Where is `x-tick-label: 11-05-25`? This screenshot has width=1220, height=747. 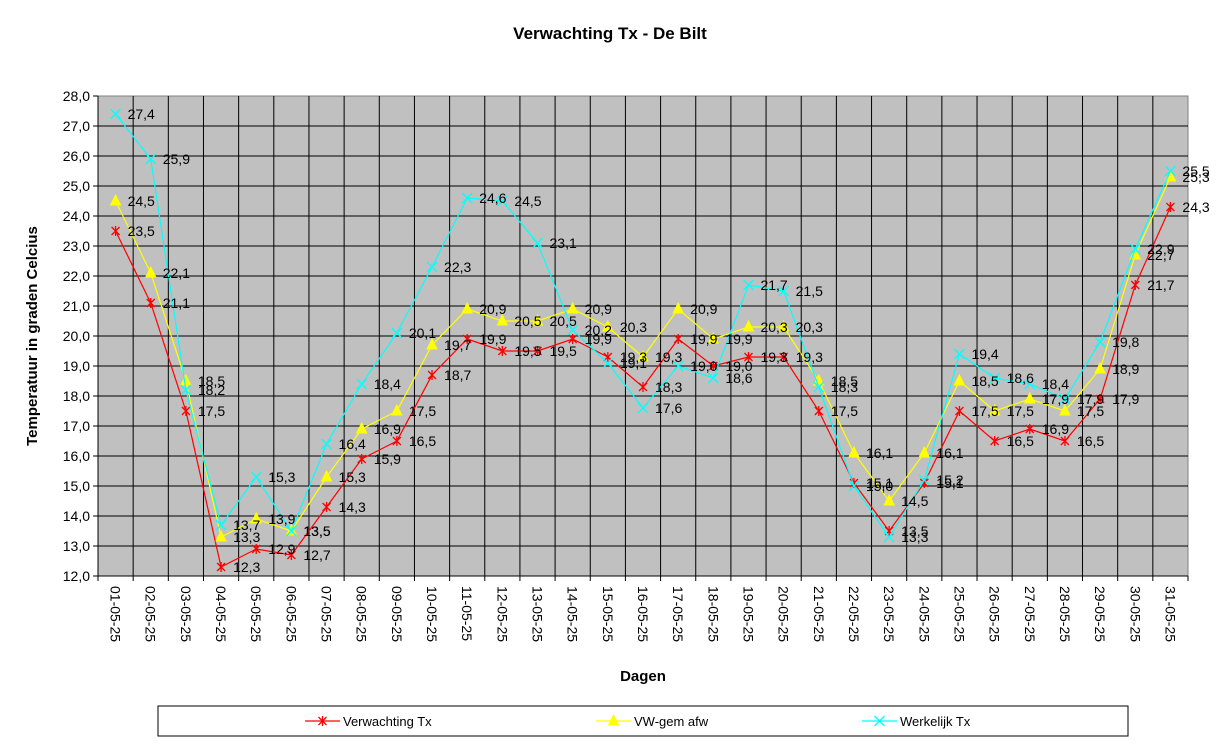
x-tick-label: 11-05-25 is located at coordinates (467, 613).